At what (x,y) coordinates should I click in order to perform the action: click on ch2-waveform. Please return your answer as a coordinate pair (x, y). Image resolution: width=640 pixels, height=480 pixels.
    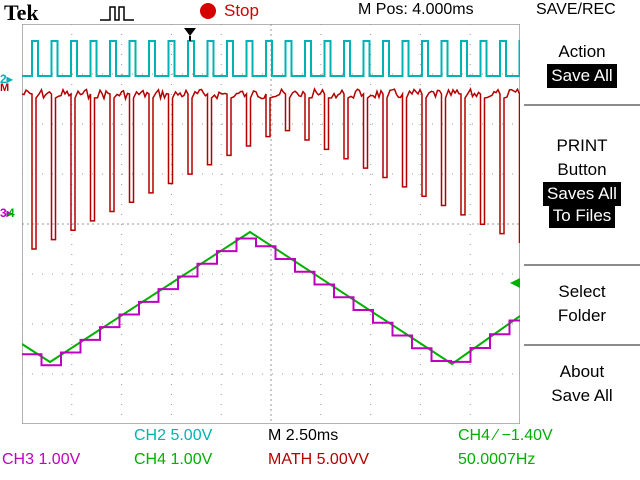
    Looking at the image, I should click on (271, 58).